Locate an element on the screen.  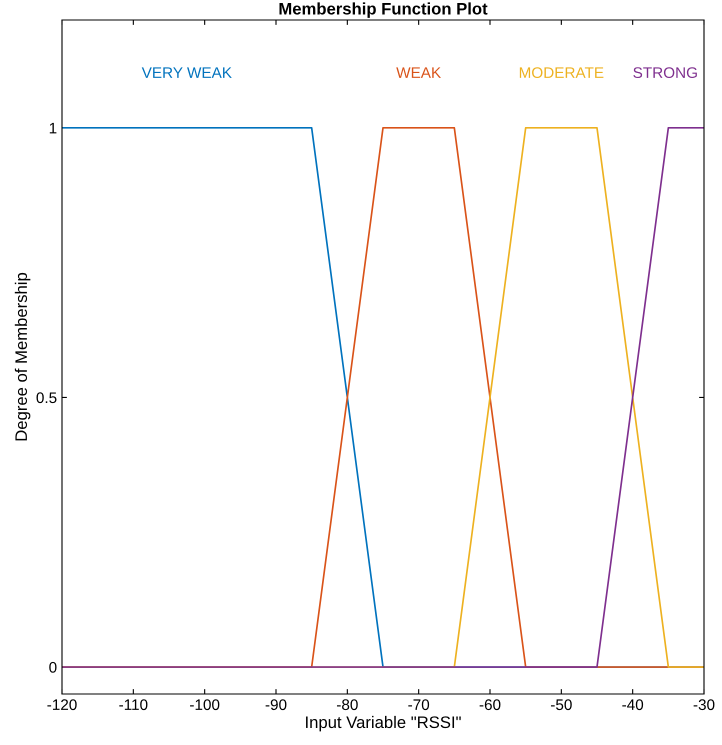
text: STRONG is located at coordinates (665, 72).